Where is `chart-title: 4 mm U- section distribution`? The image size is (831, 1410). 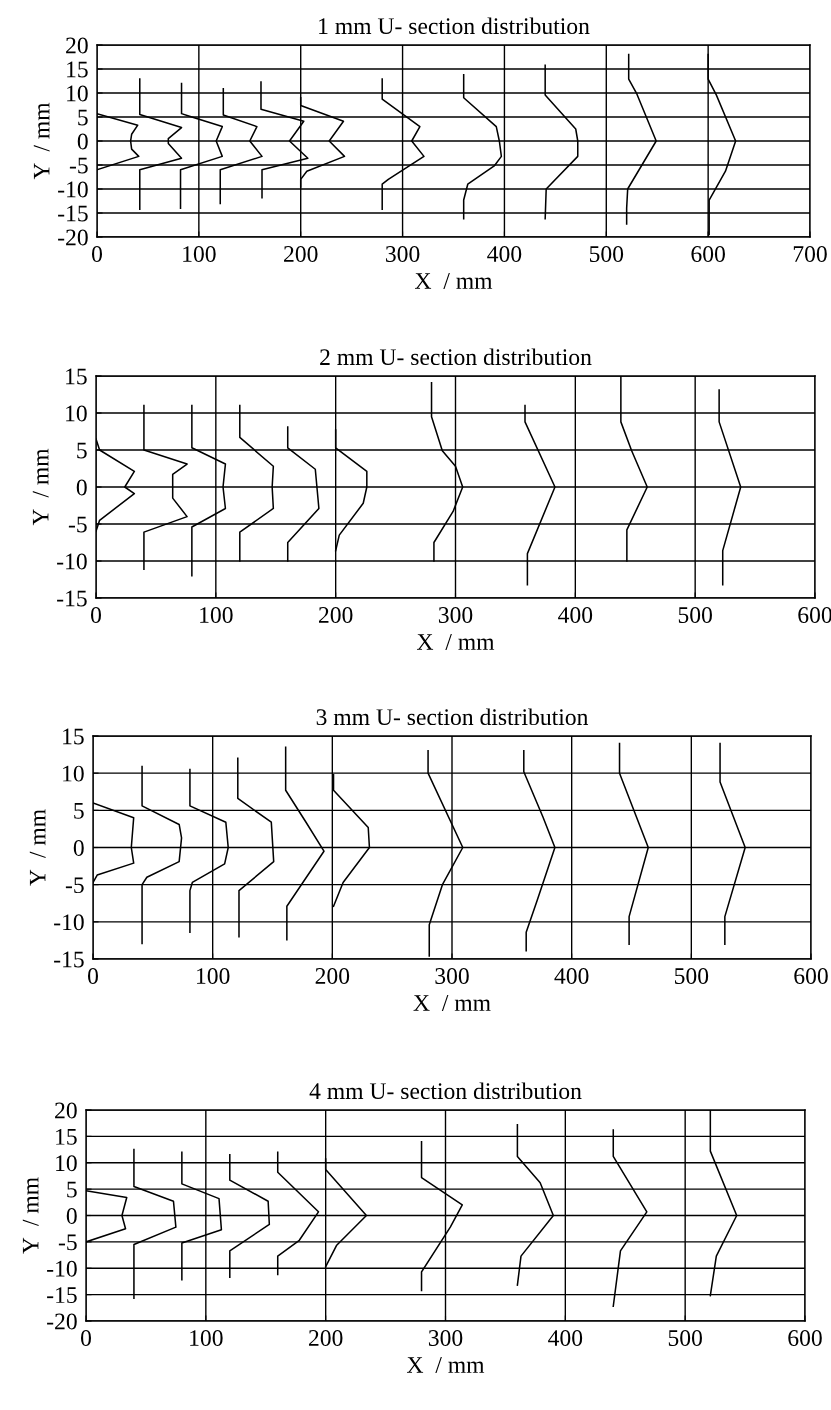
chart-title: 4 mm U- section distribution is located at coordinates (445, 1091).